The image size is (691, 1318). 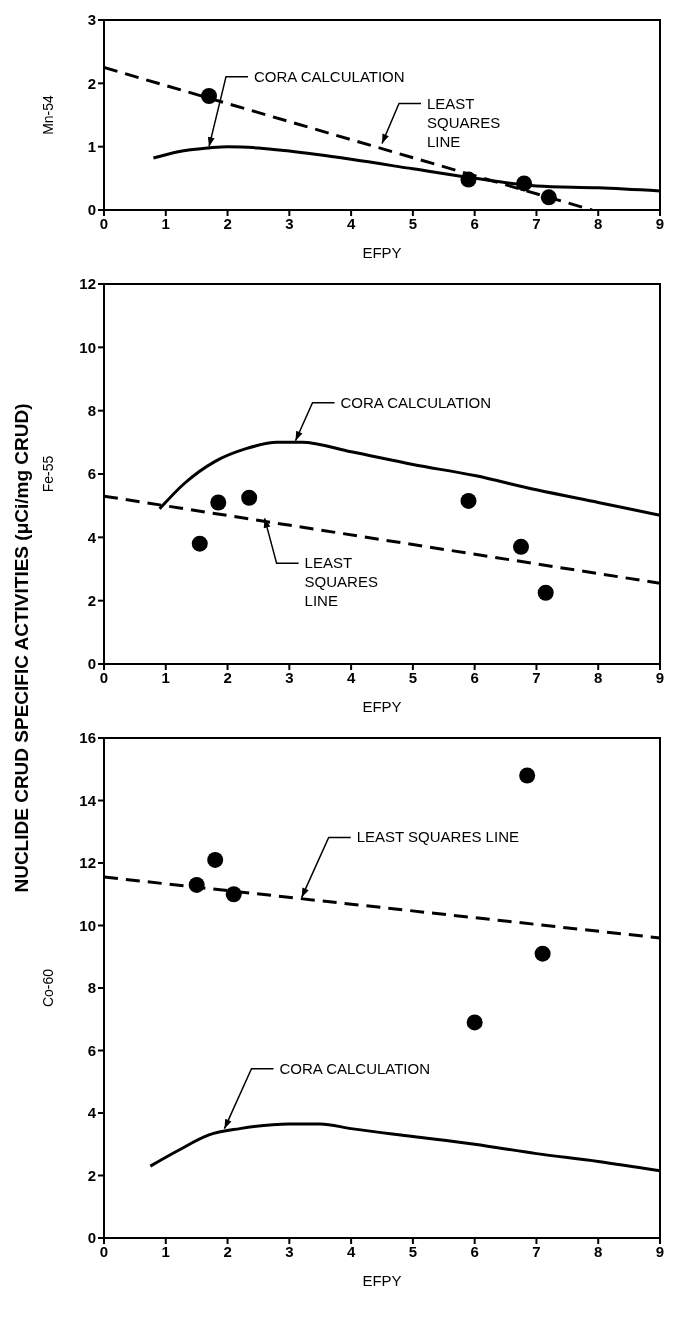 What do you see at coordinates (47, 474) in the screenshot?
I see `y-axis-title: Fe-55` at bounding box center [47, 474].